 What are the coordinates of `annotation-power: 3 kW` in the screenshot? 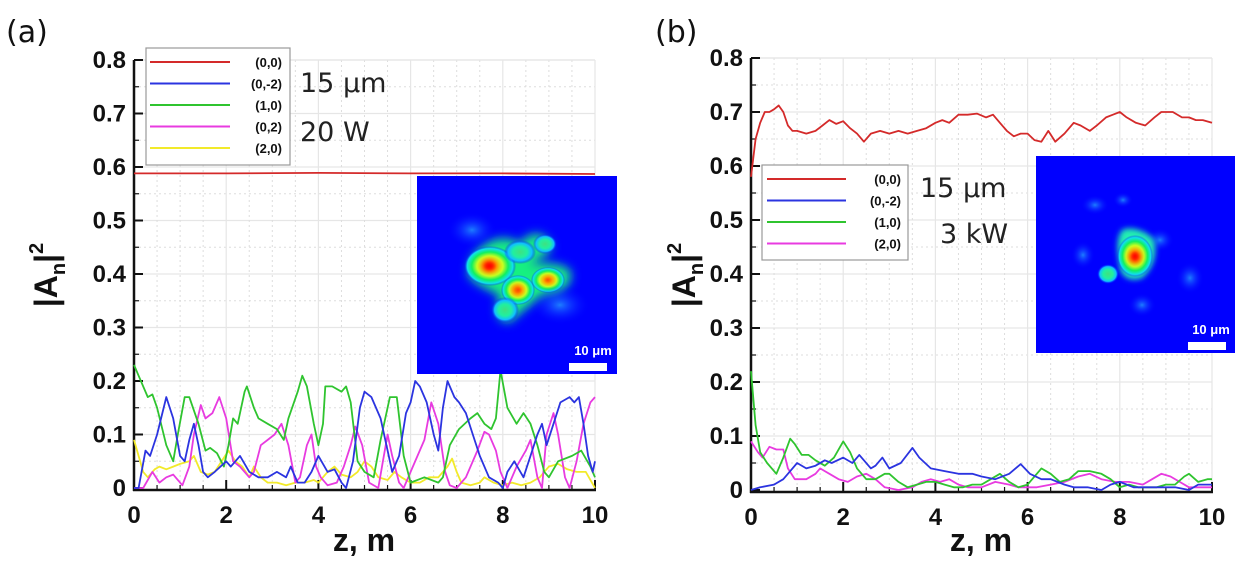 It's located at (974, 234).